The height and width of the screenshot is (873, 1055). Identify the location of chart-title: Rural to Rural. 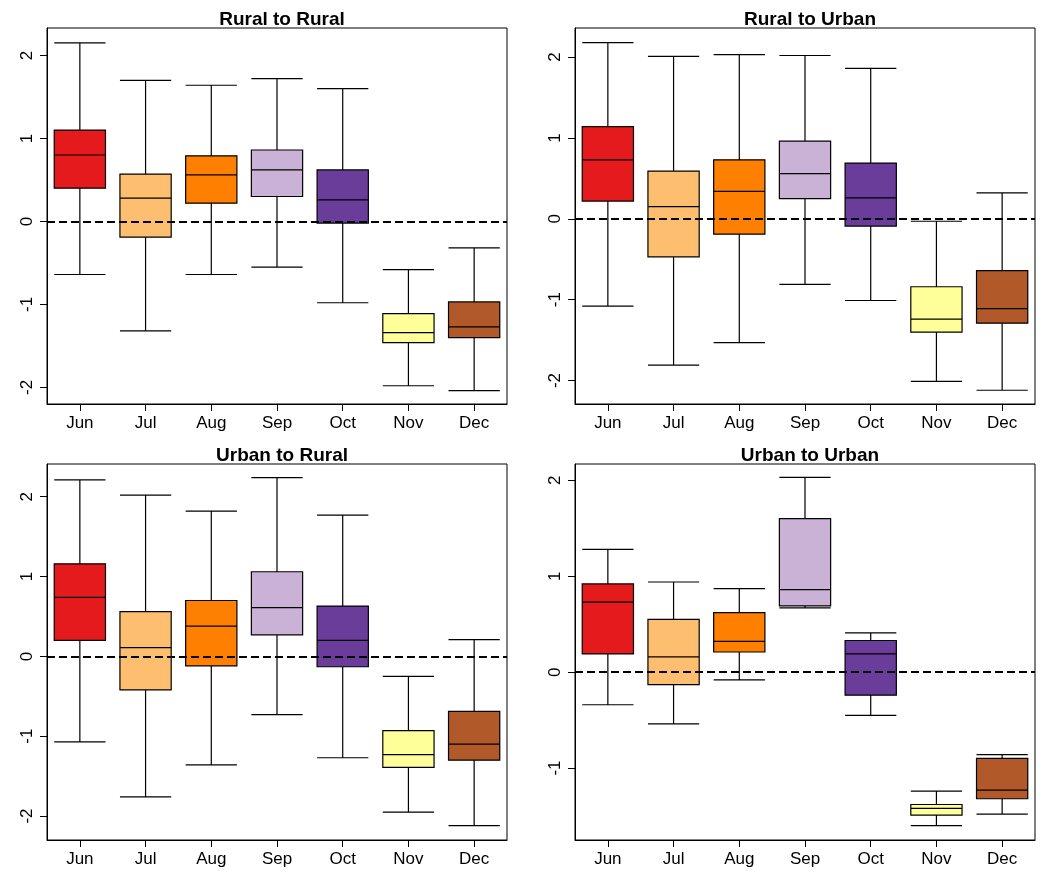
(282, 18).